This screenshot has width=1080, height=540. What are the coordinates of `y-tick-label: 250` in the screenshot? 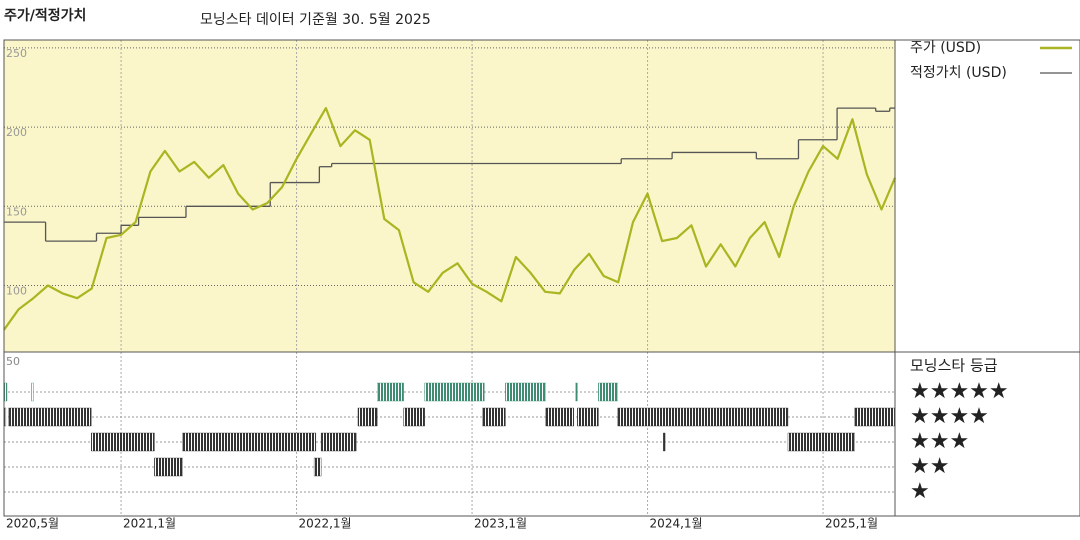 It's located at (16, 53).